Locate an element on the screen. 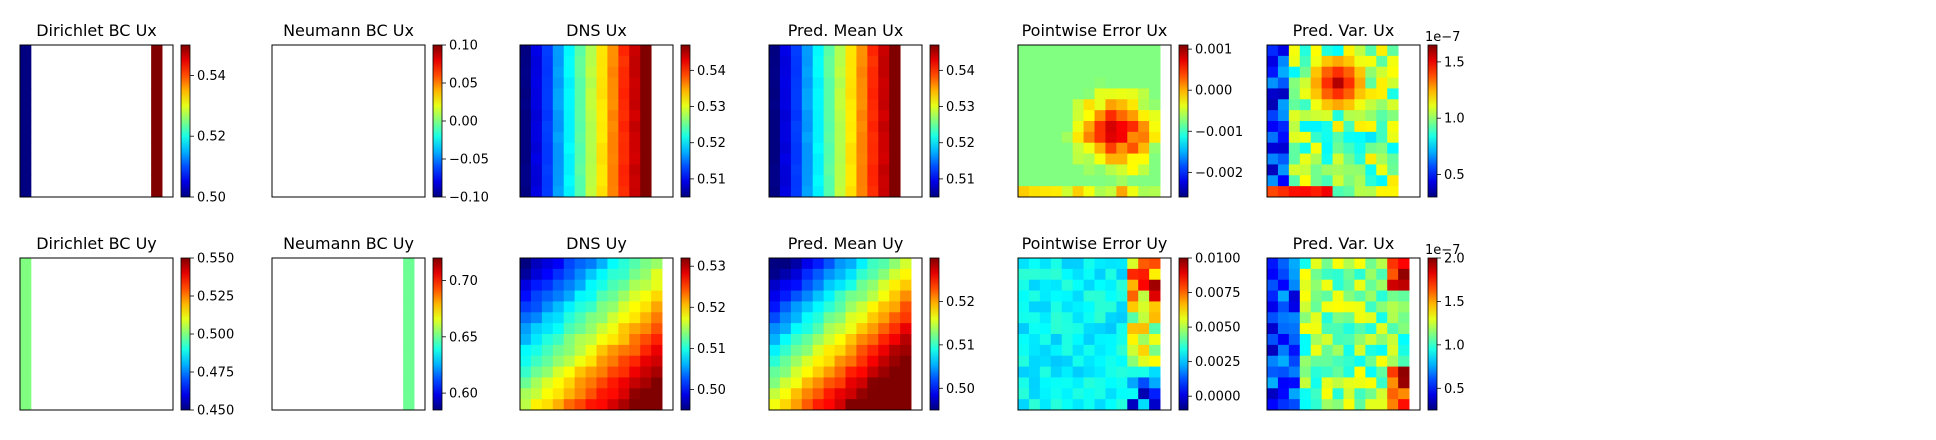  colorbar-tick-label: 1.0 is located at coordinates (1454, 345).